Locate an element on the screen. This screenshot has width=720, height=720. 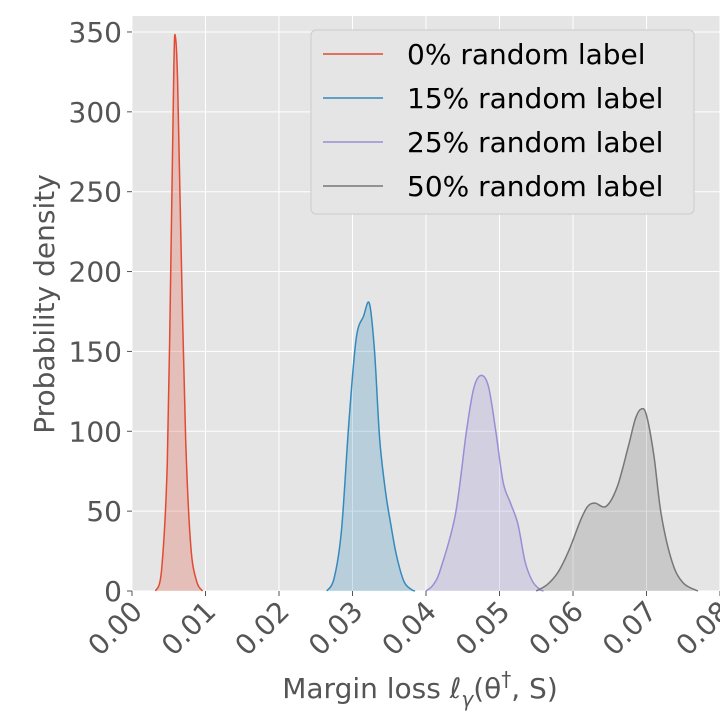
x-axis-title-ell: ℓ is located at coordinates (455, 688).